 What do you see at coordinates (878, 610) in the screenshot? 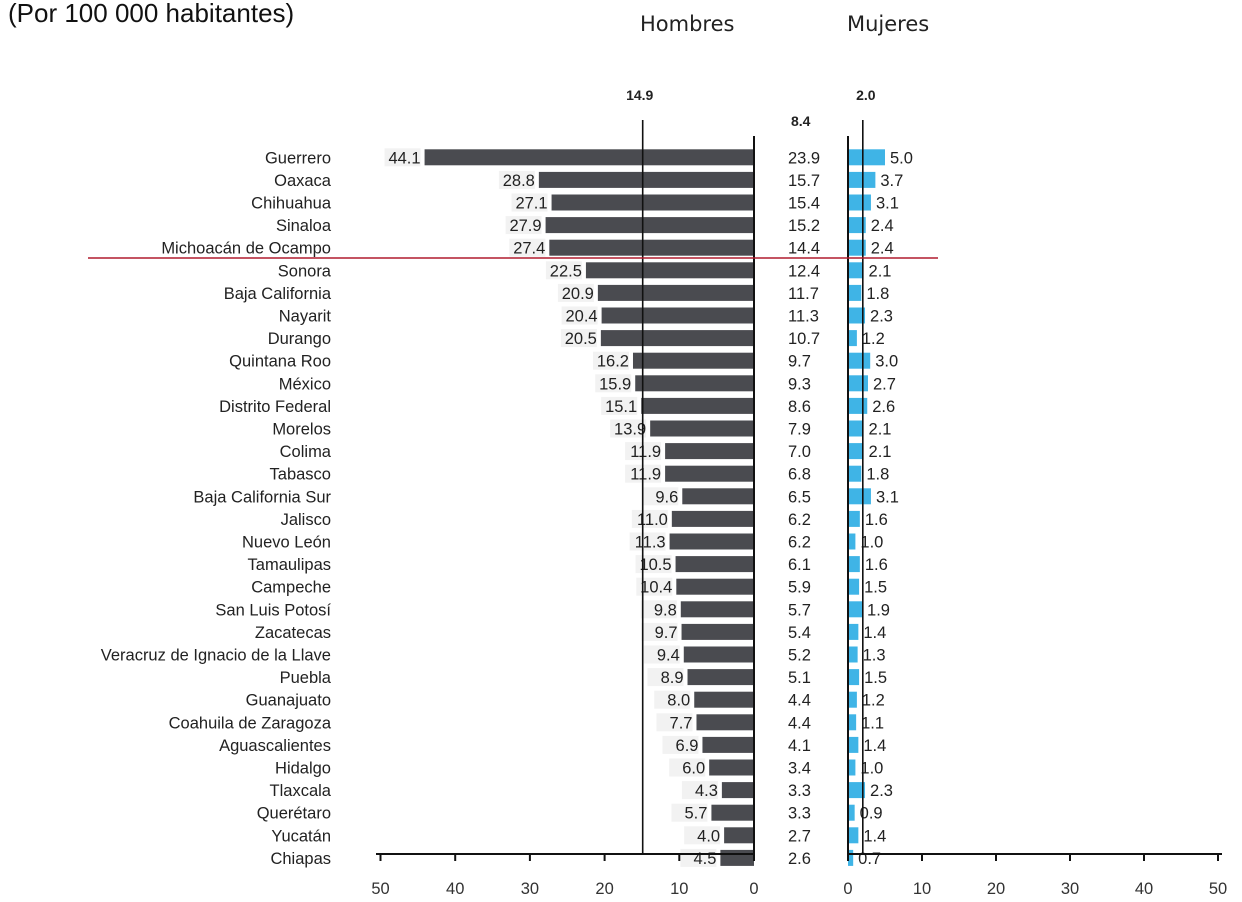
I see `women-value-label: 1.9` at bounding box center [878, 610].